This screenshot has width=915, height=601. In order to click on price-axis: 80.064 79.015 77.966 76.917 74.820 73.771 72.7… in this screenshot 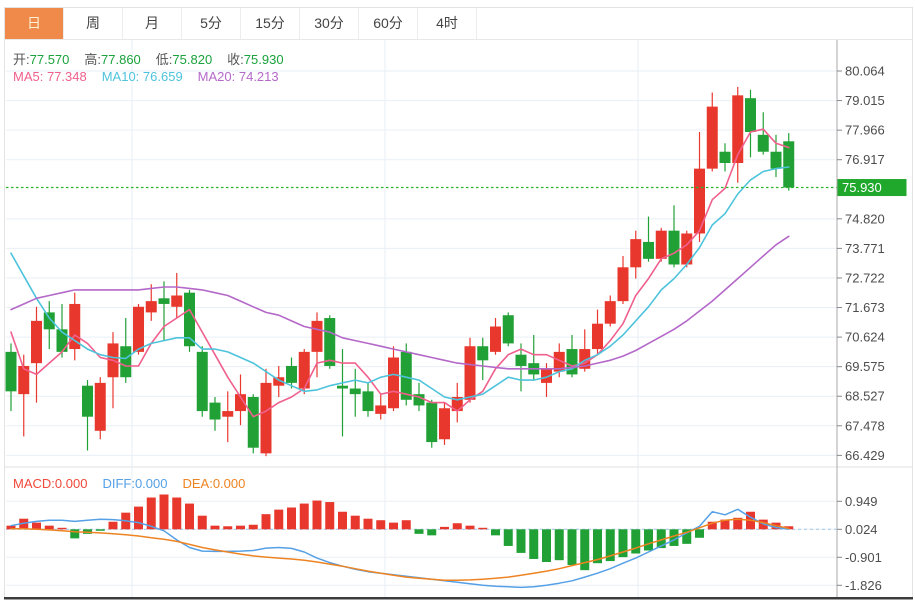, I will do `click(872, 328)`.